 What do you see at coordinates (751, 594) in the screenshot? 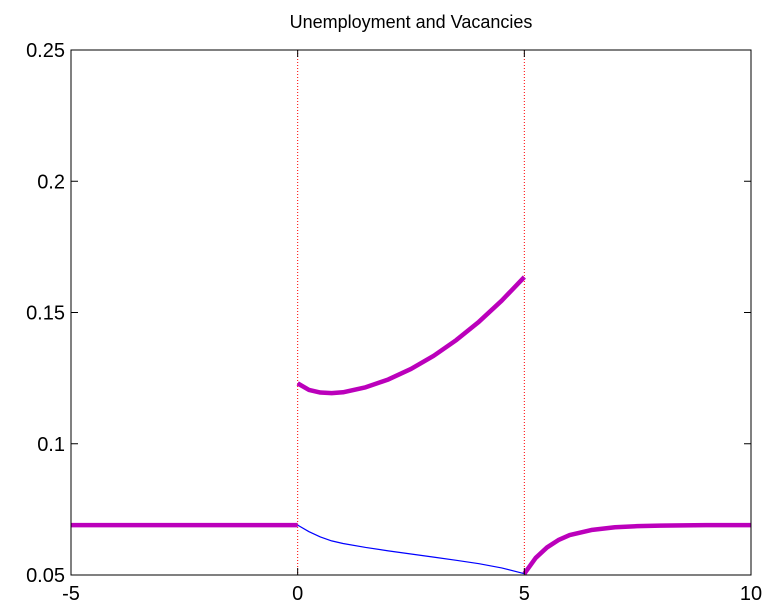
I see `x-tick-label: 10` at bounding box center [751, 594].